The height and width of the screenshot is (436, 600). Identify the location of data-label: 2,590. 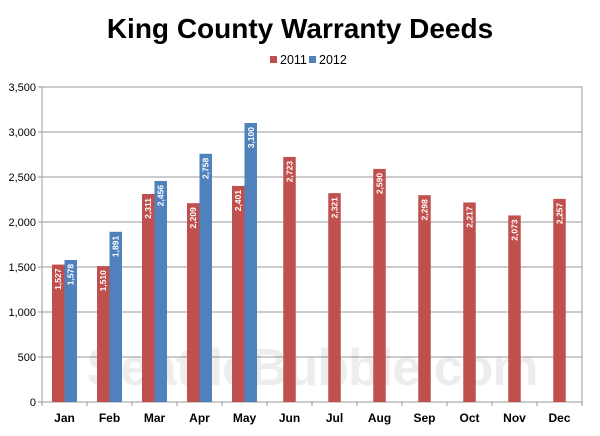
(380, 184).